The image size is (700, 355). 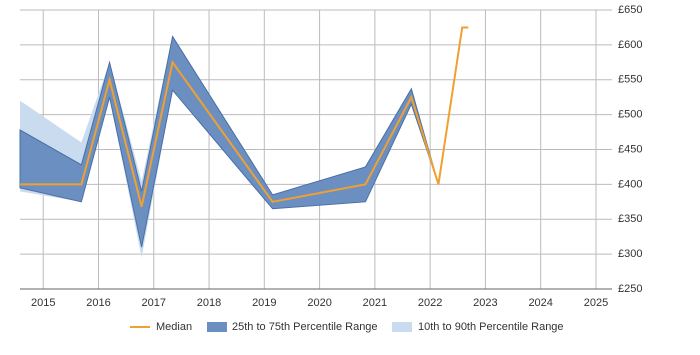 What do you see at coordinates (630, 184) in the screenshot?
I see `y-tick-label: £400` at bounding box center [630, 184].